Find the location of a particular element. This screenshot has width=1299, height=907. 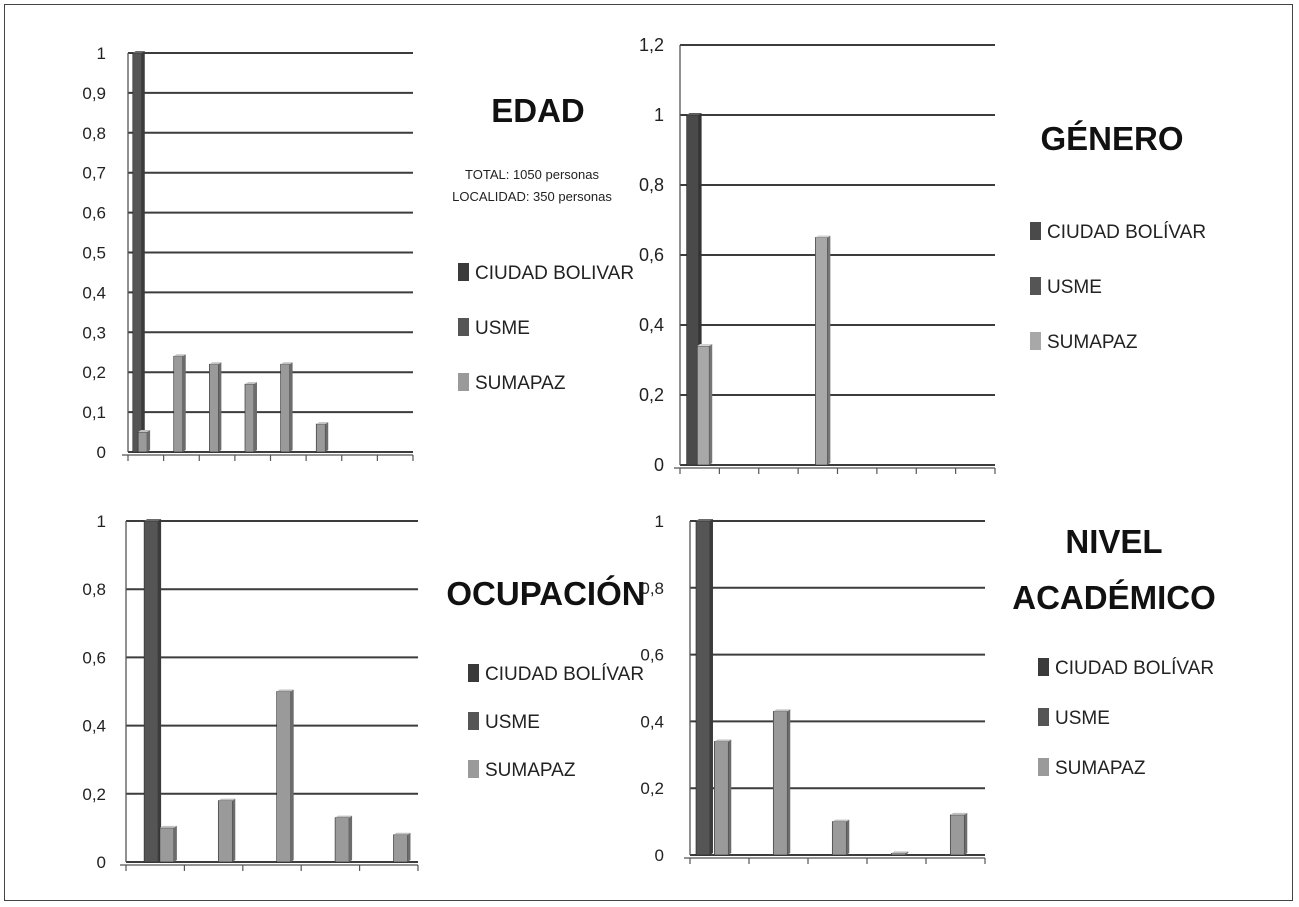

chart-note: TOTAL: 1050 personas is located at coordinates (532, 174).